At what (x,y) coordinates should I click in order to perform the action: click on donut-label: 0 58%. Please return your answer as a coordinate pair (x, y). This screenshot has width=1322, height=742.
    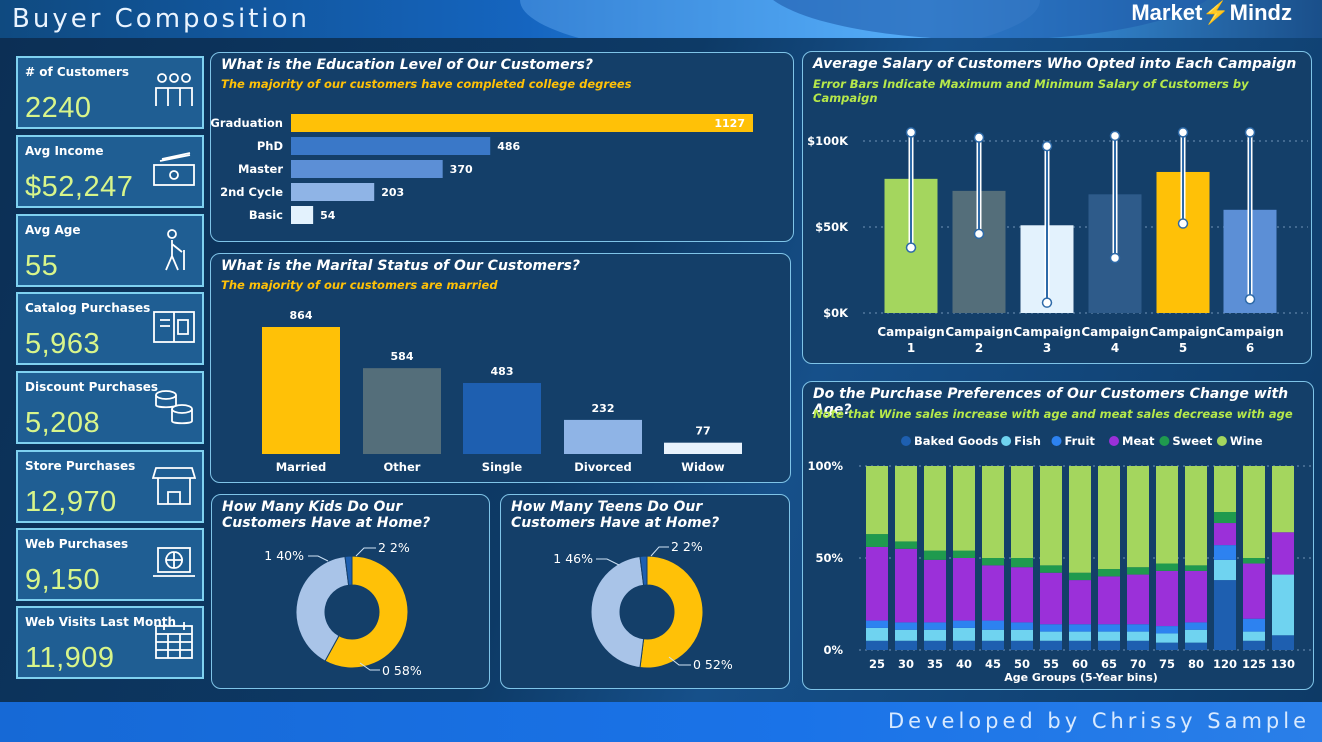
    Looking at the image, I should click on (402, 670).